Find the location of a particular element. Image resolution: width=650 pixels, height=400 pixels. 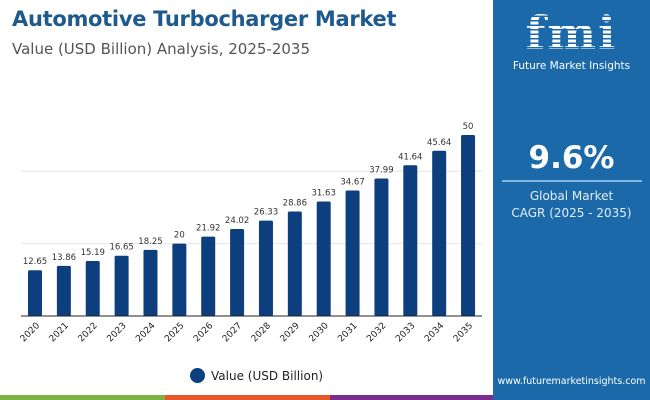

data-label: 13.86 is located at coordinates (64, 258).